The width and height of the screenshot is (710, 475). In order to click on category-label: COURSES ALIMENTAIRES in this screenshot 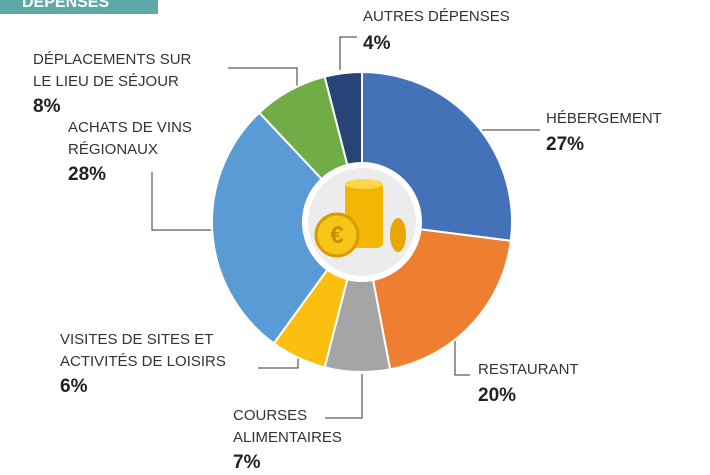, I will do `click(287, 426)`.